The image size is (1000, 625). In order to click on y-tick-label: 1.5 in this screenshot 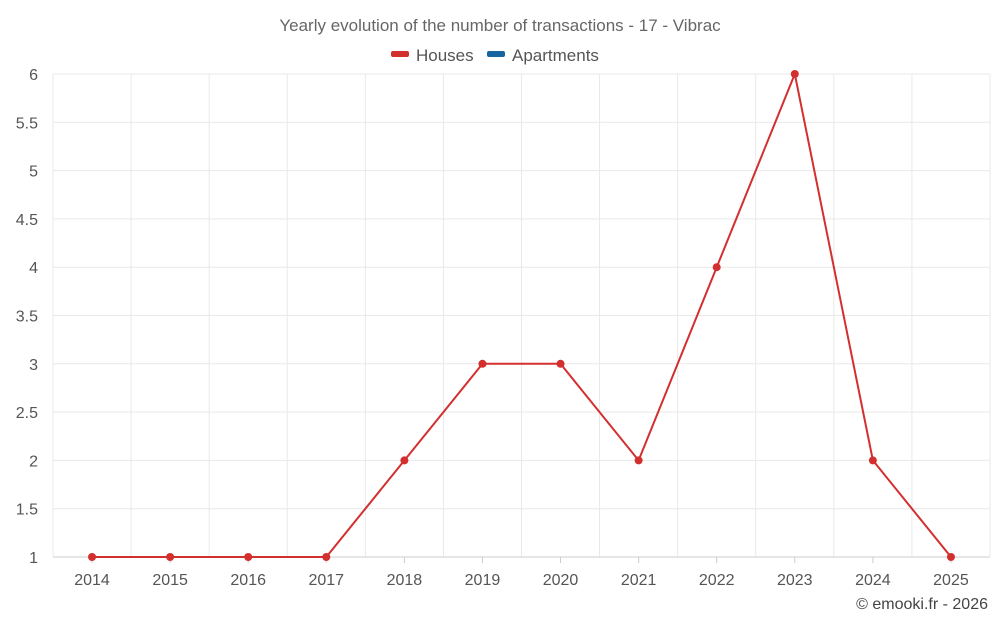, I will do `click(27, 510)`.